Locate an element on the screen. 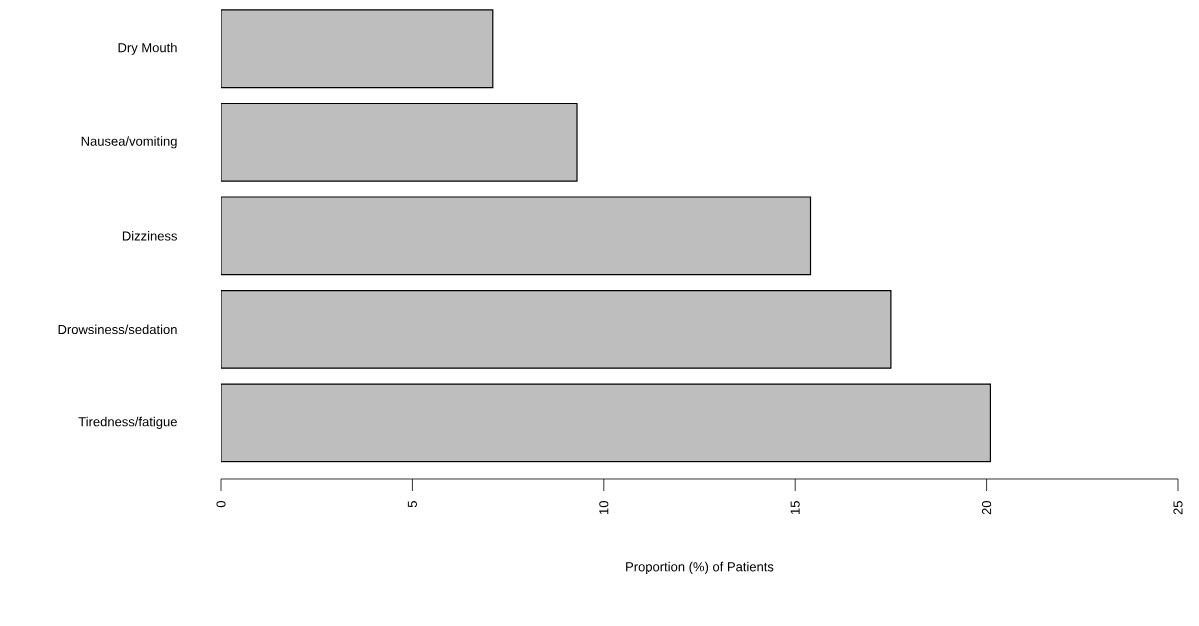 The height and width of the screenshot is (626, 1199). y-tick-label: Tiredness/fatigue is located at coordinates (127, 422).